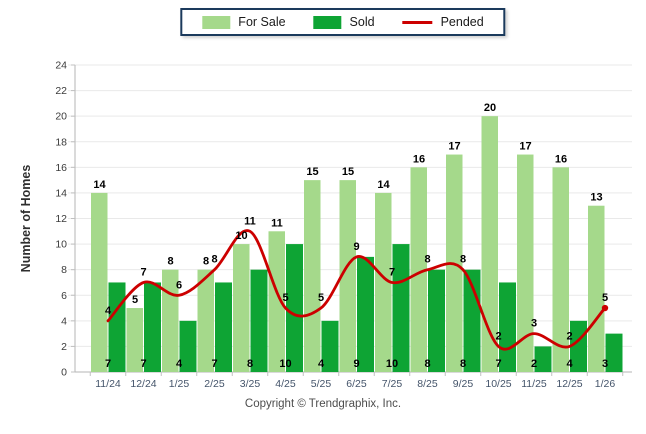 The width and height of the screenshot is (646, 434). What do you see at coordinates (61, 168) in the screenshot?
I see `y-tick-label: 16` at bounding box center [61, 168].